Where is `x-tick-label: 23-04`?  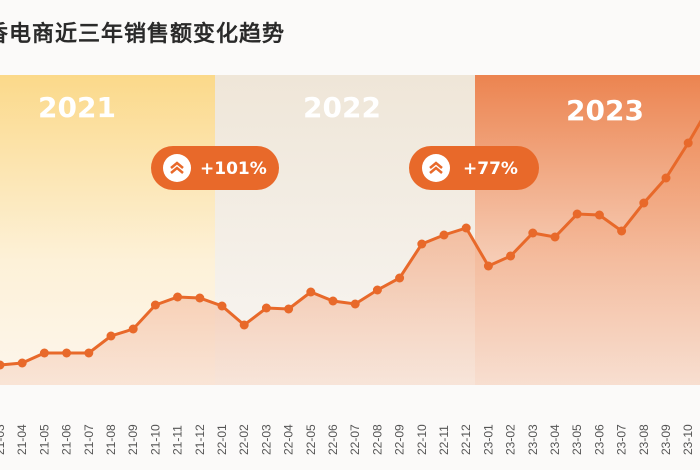
x-tick-label: 23-04 is located at coordinates (555, 439).